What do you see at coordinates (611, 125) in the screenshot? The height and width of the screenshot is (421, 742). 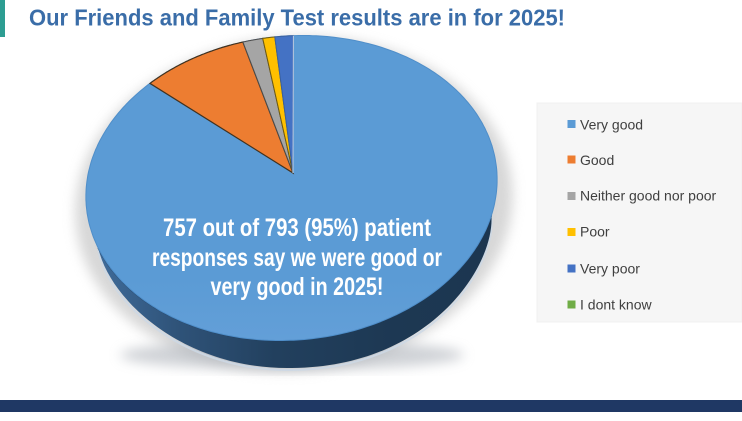 I see `svg-text: Very good` at bounding box center [611, 125].